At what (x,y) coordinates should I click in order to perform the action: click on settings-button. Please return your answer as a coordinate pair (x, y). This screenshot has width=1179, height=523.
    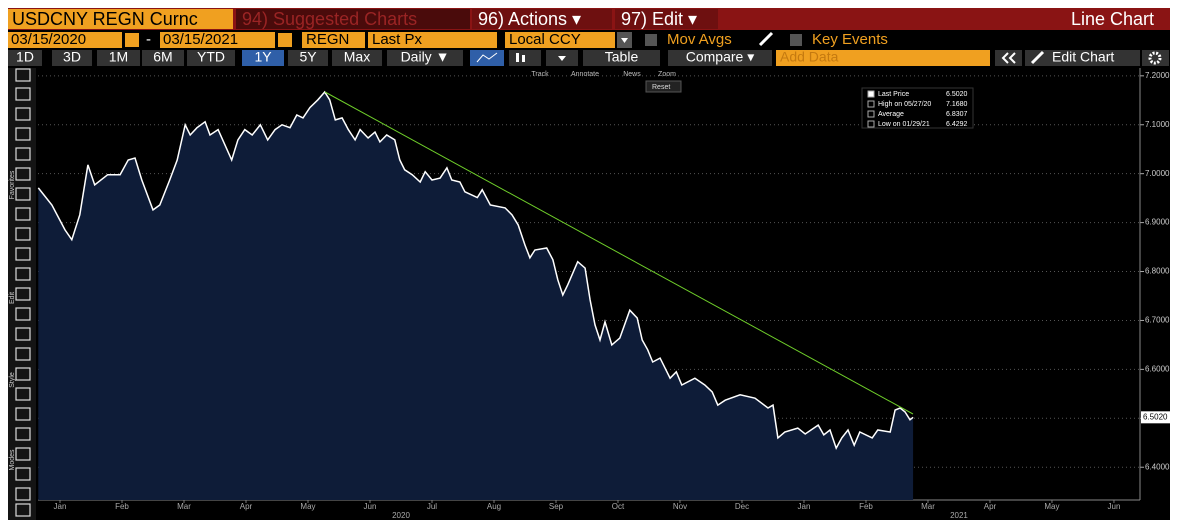
    Looking at the image, I should click on (1155, 58).